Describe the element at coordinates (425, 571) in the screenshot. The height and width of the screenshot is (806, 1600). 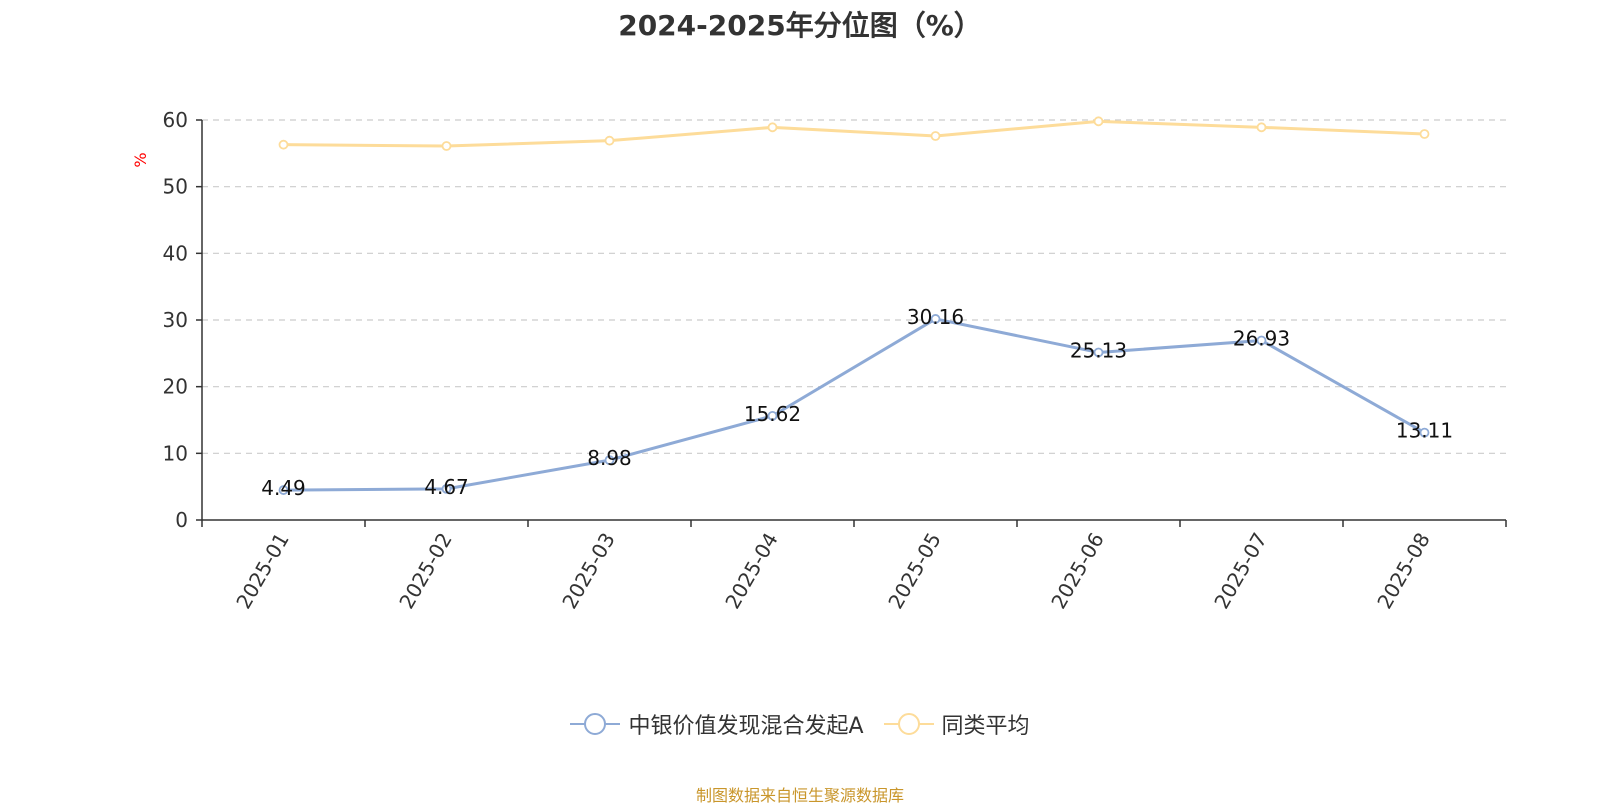
I see `x-tick-label: 2025-02` at that location.